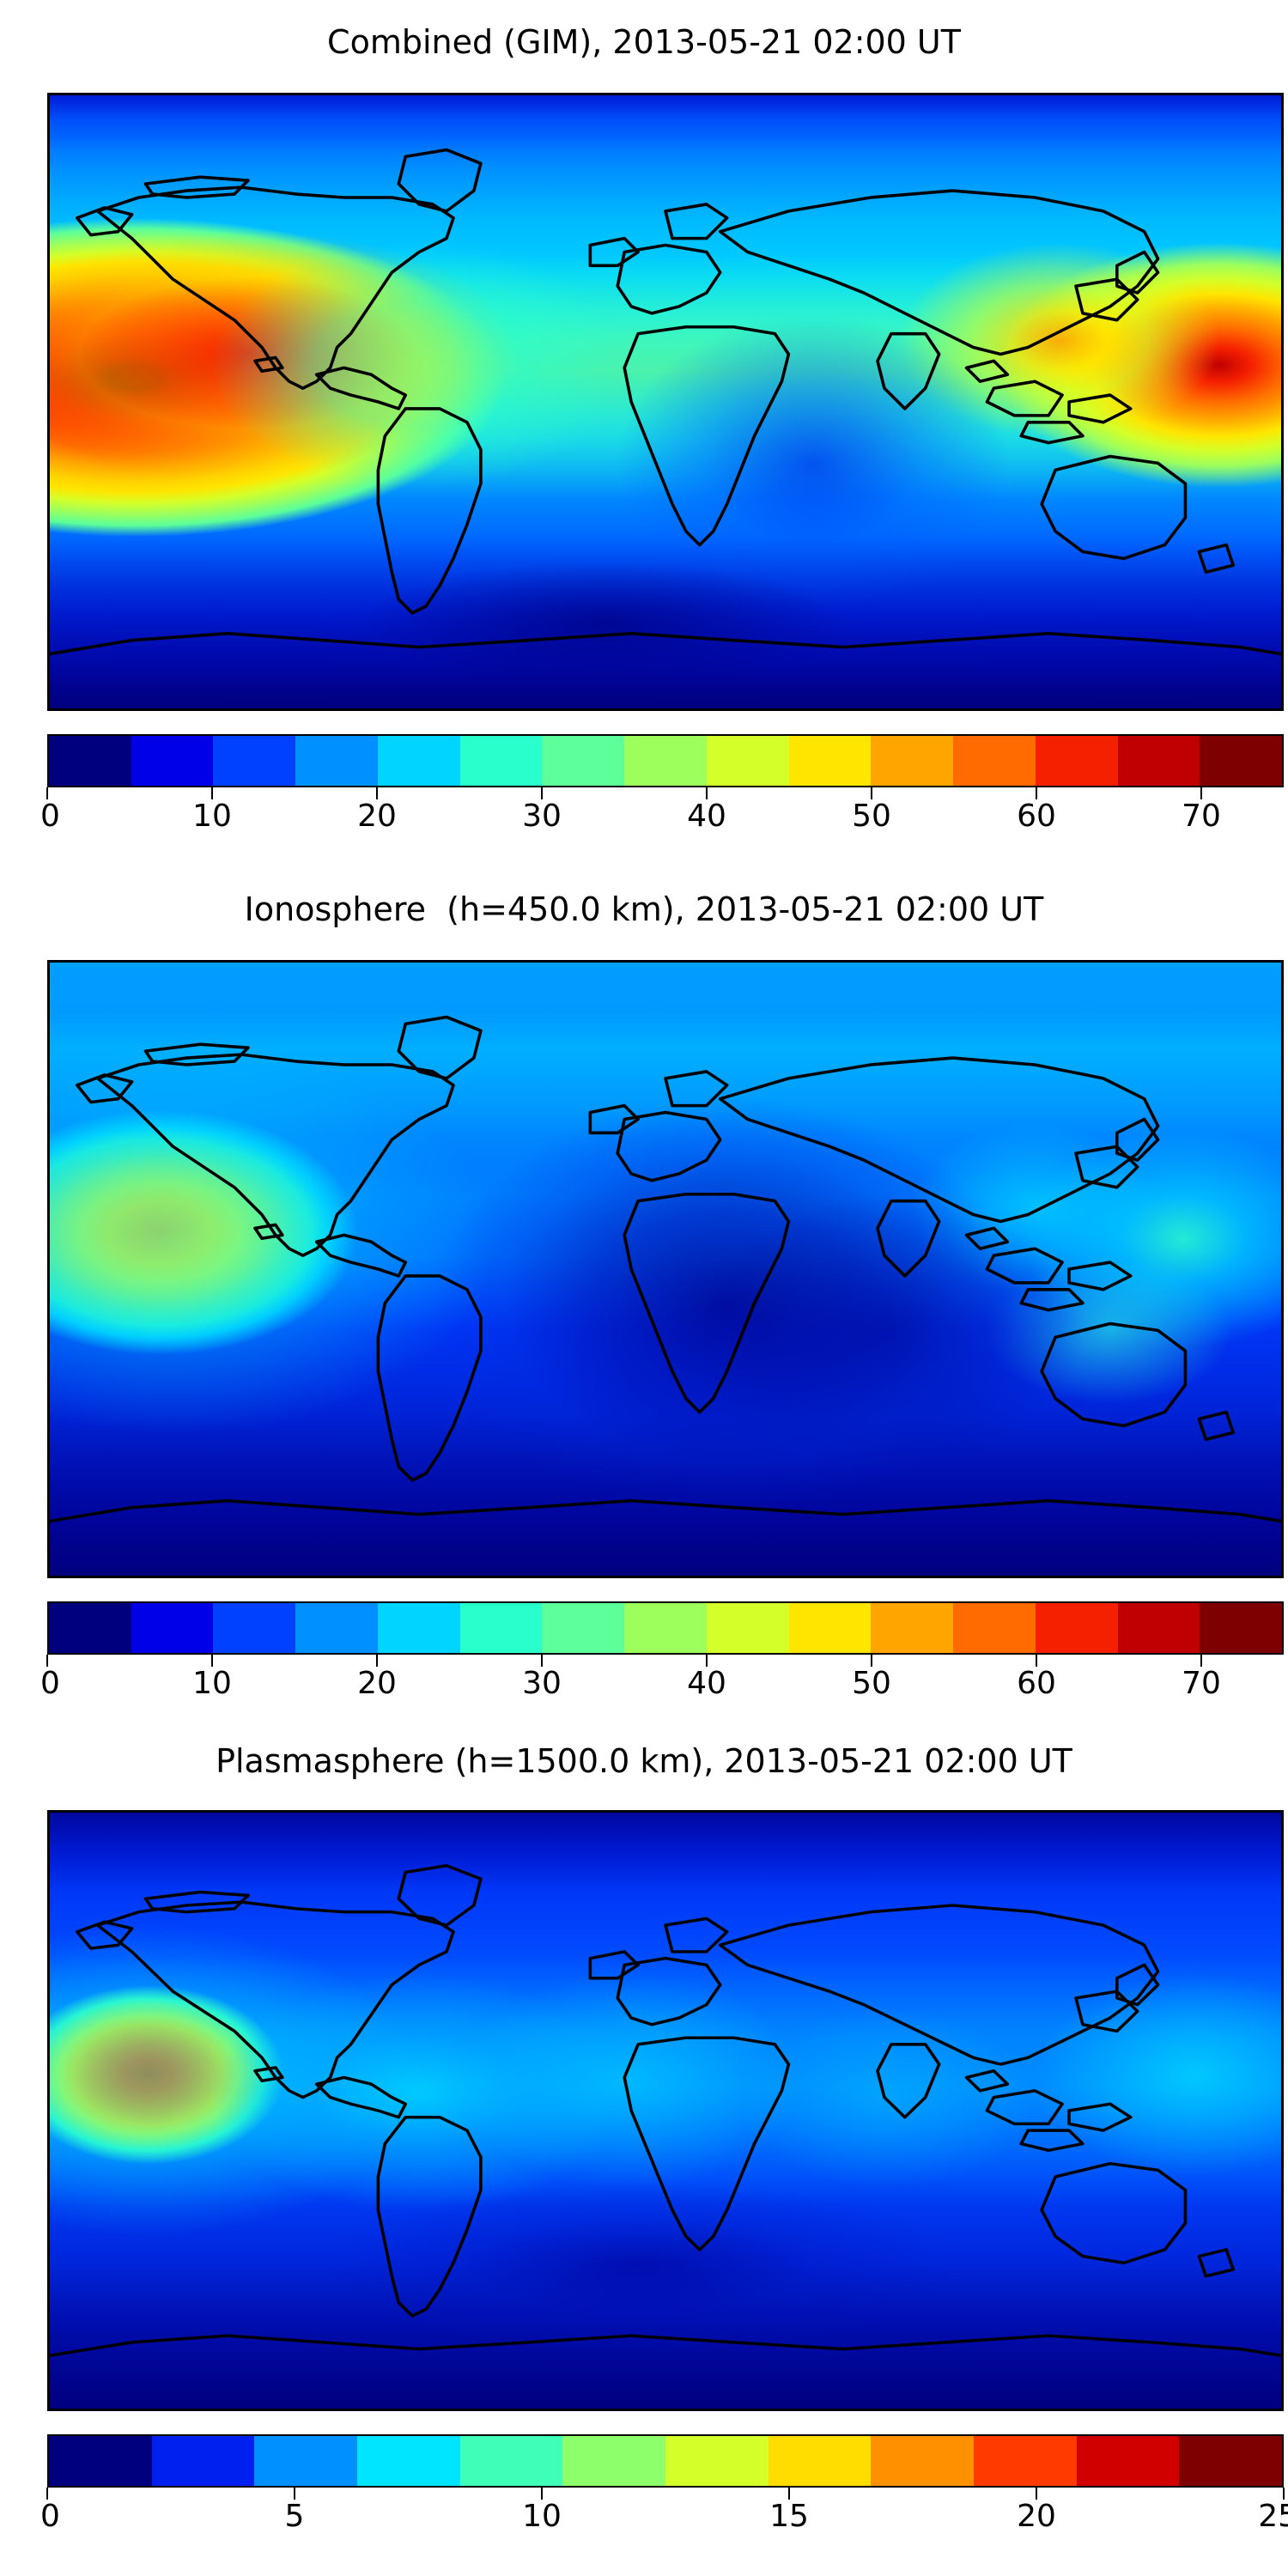 The height and width of the screenshot is (2576, 1288). I want to click on colorbar-1-tick-label: 20, so click(377, 817).